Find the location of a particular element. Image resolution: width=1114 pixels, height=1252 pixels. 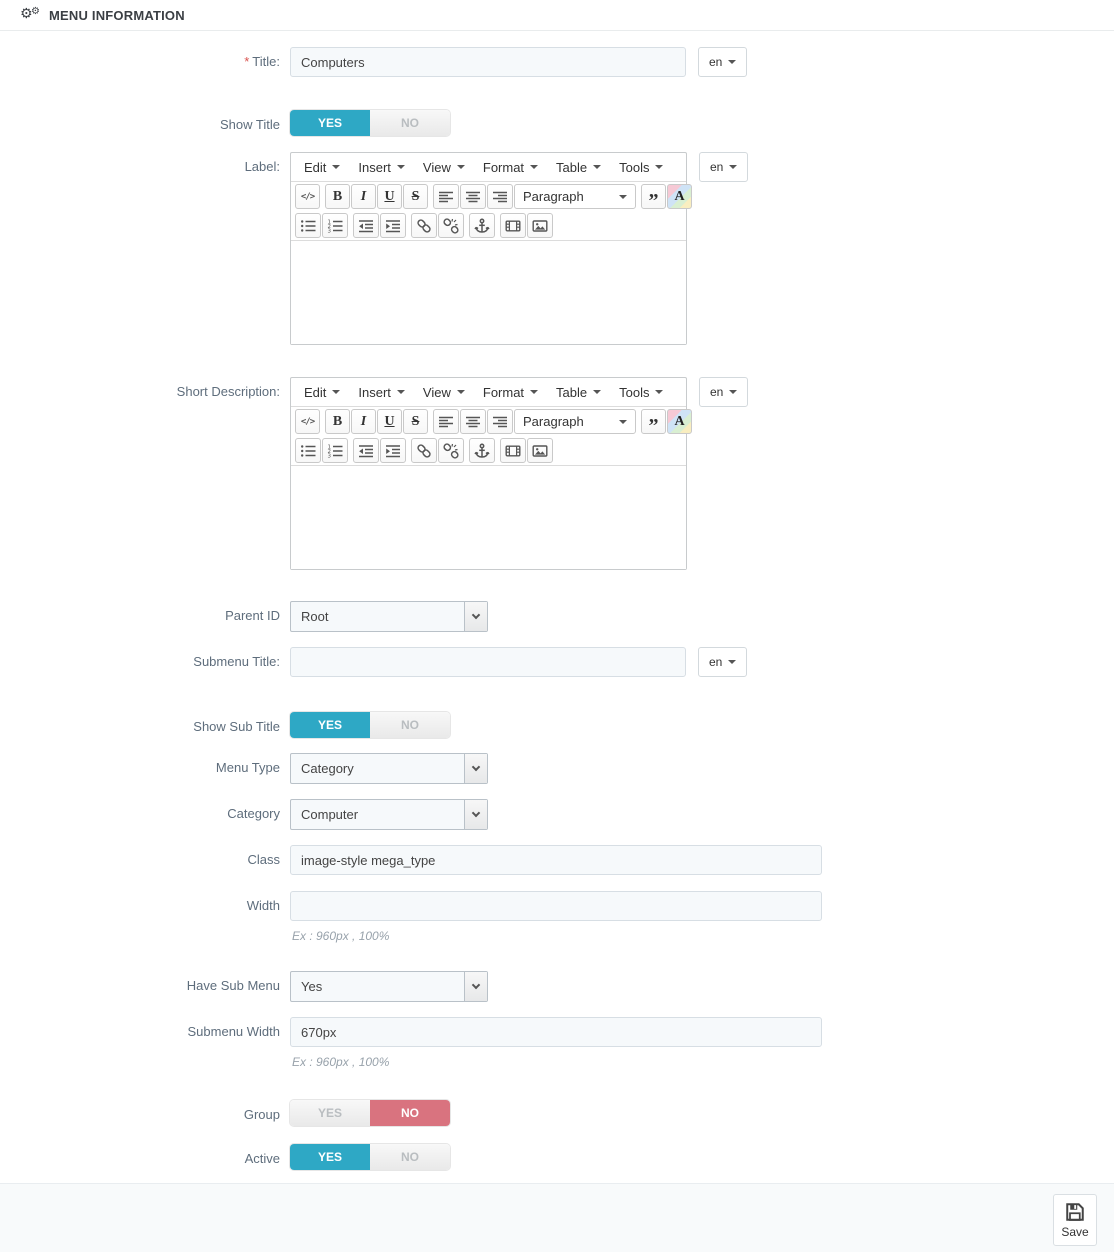

have-sub-menu-select: Yes is located at coordinates (389, 986).